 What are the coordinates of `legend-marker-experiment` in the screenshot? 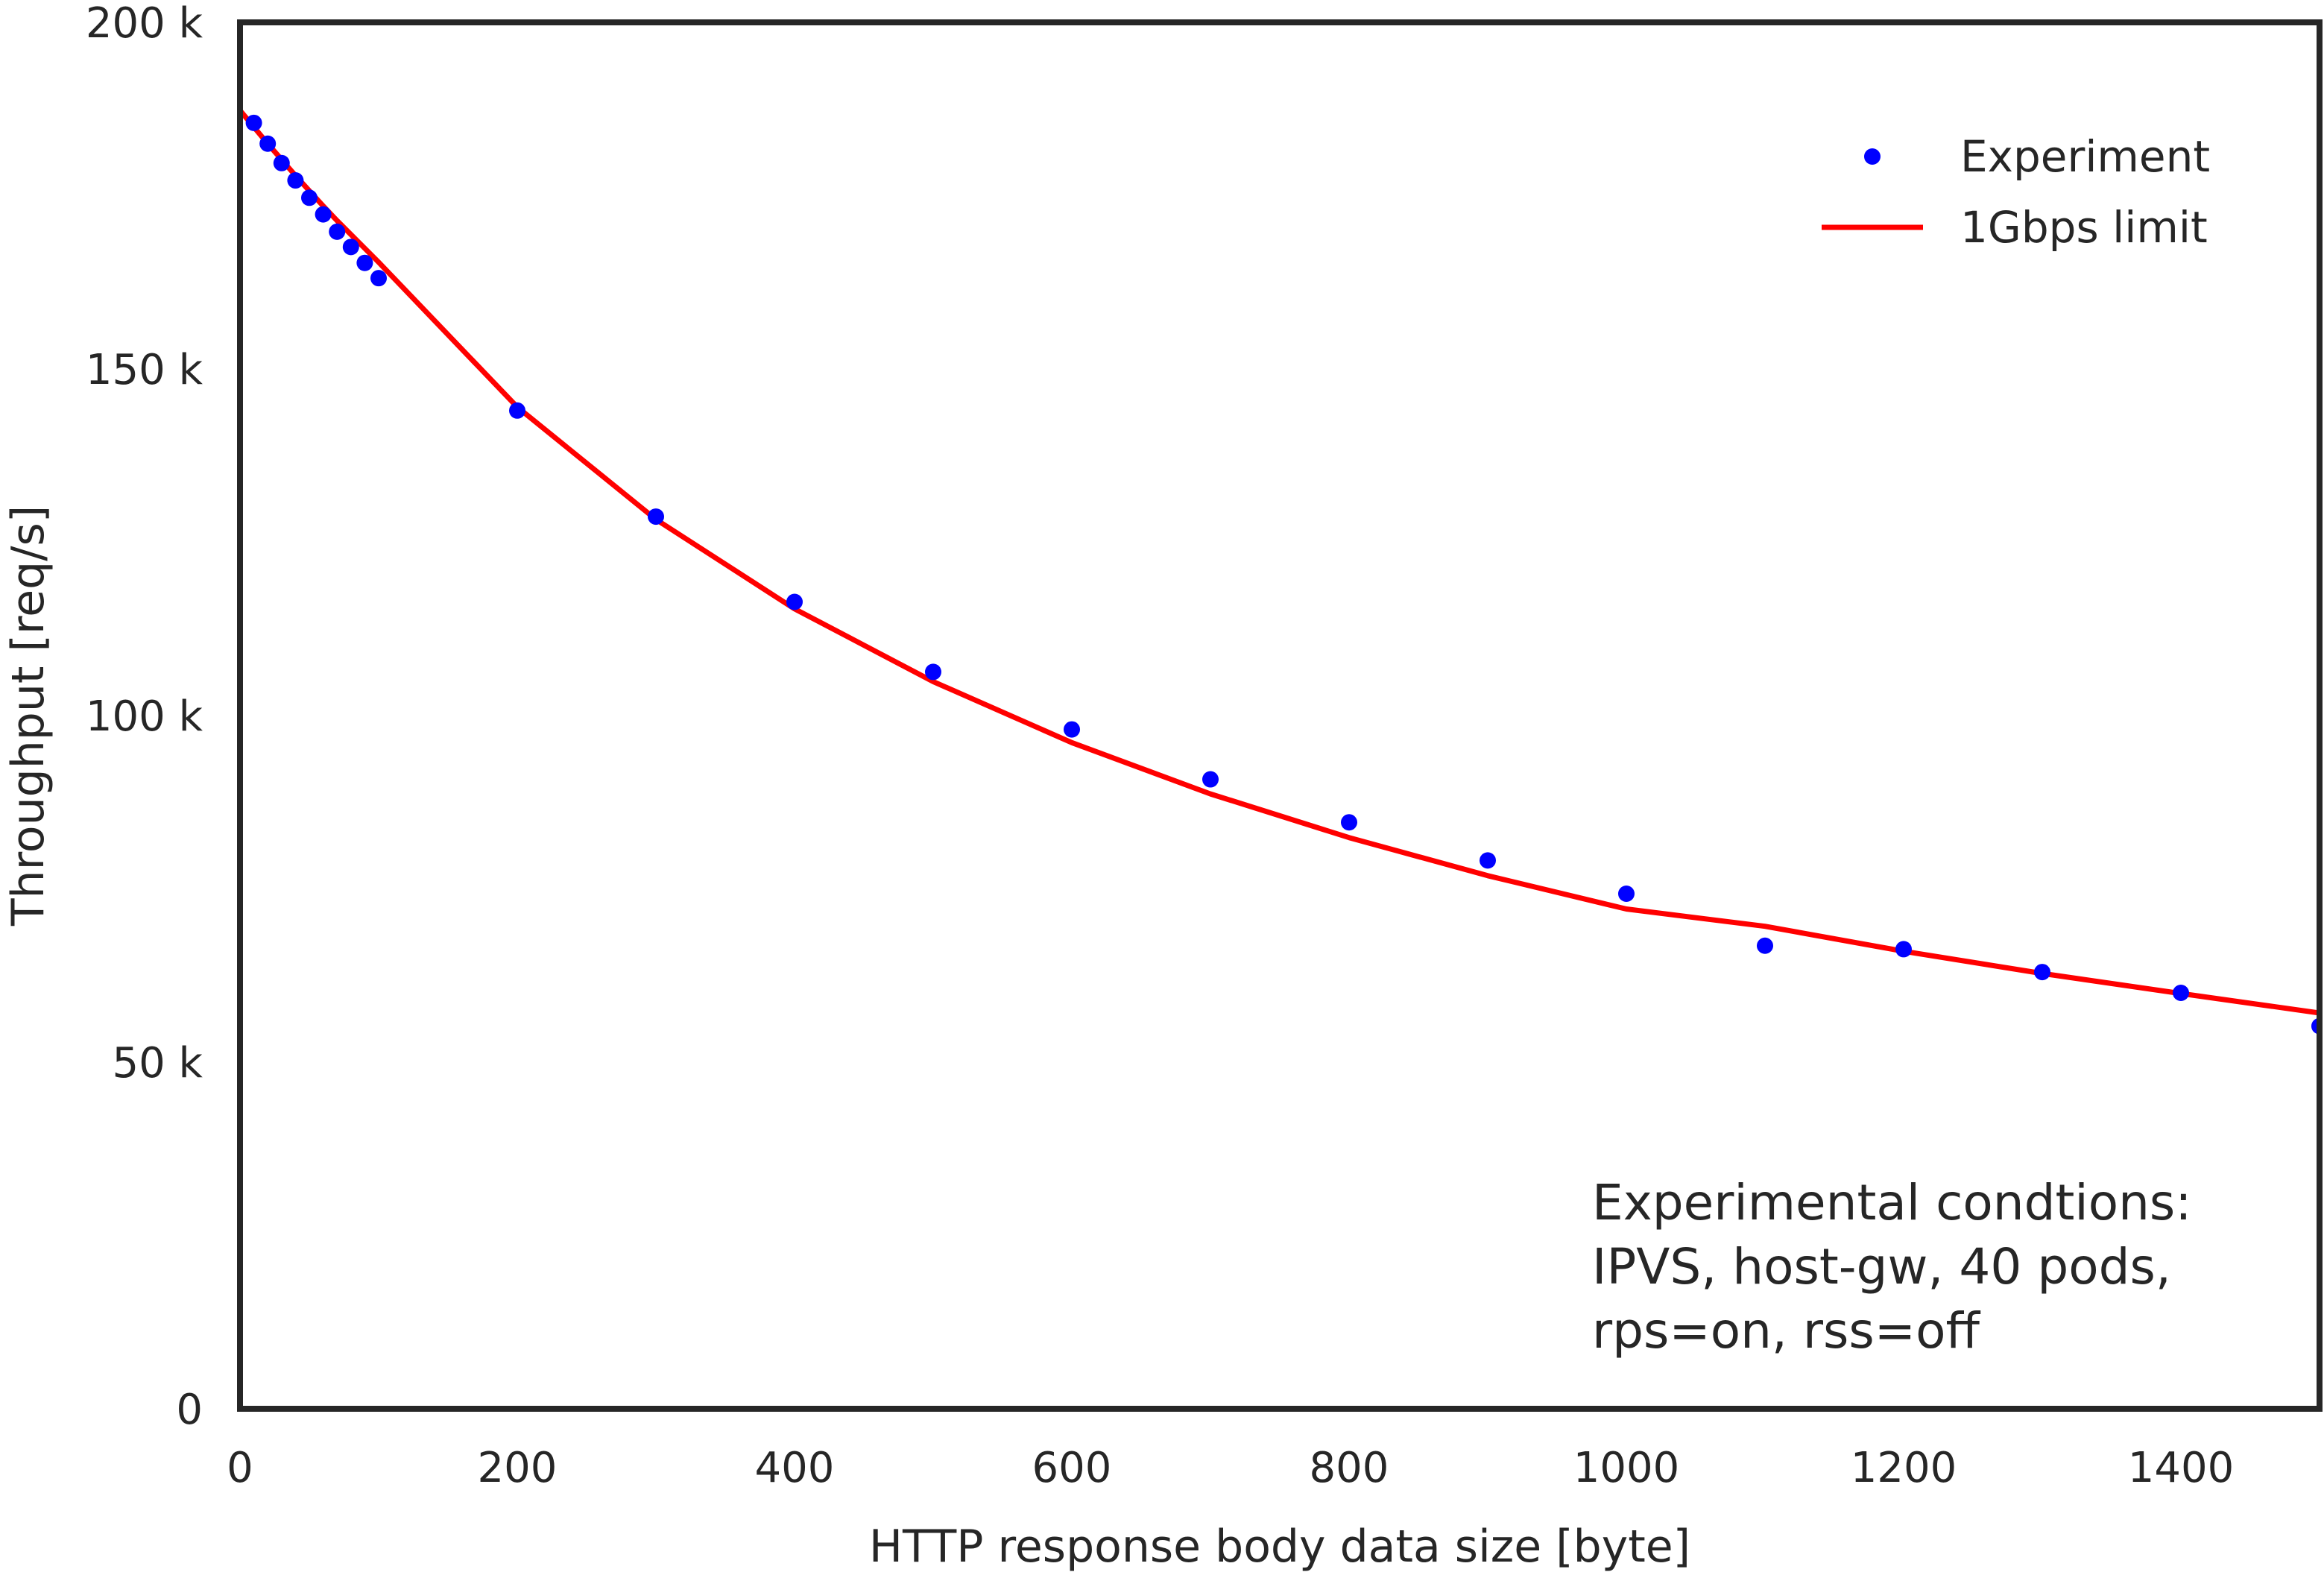 It's located at (1872, 156).